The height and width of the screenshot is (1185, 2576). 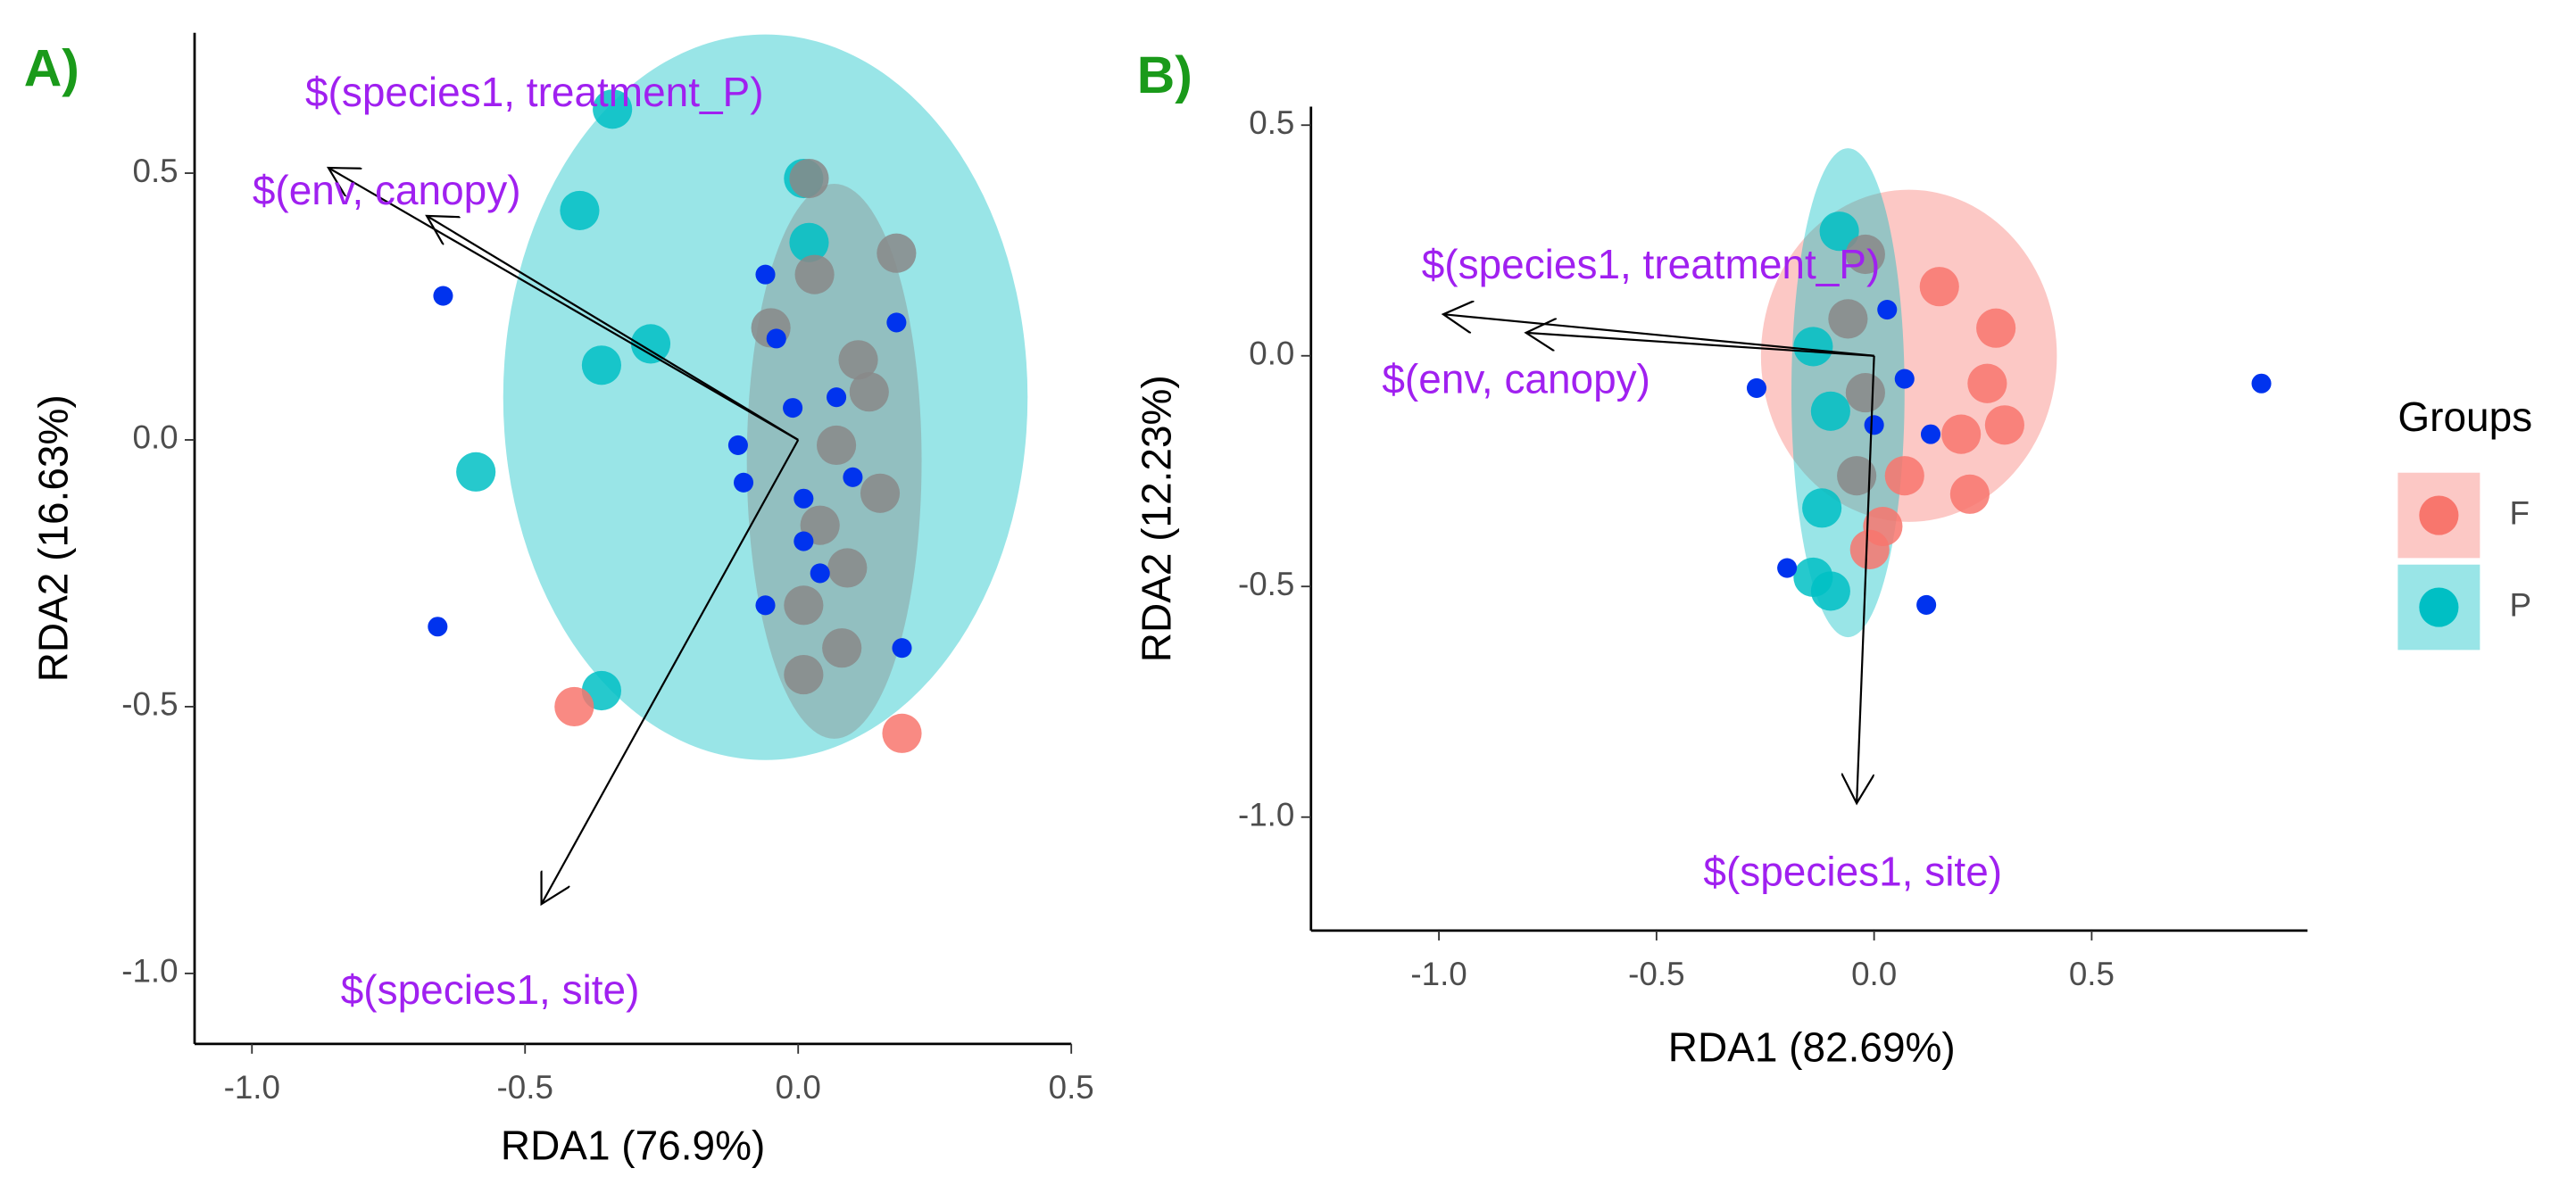 I want to click on legend-label: P, so click(x=2520, y=604).